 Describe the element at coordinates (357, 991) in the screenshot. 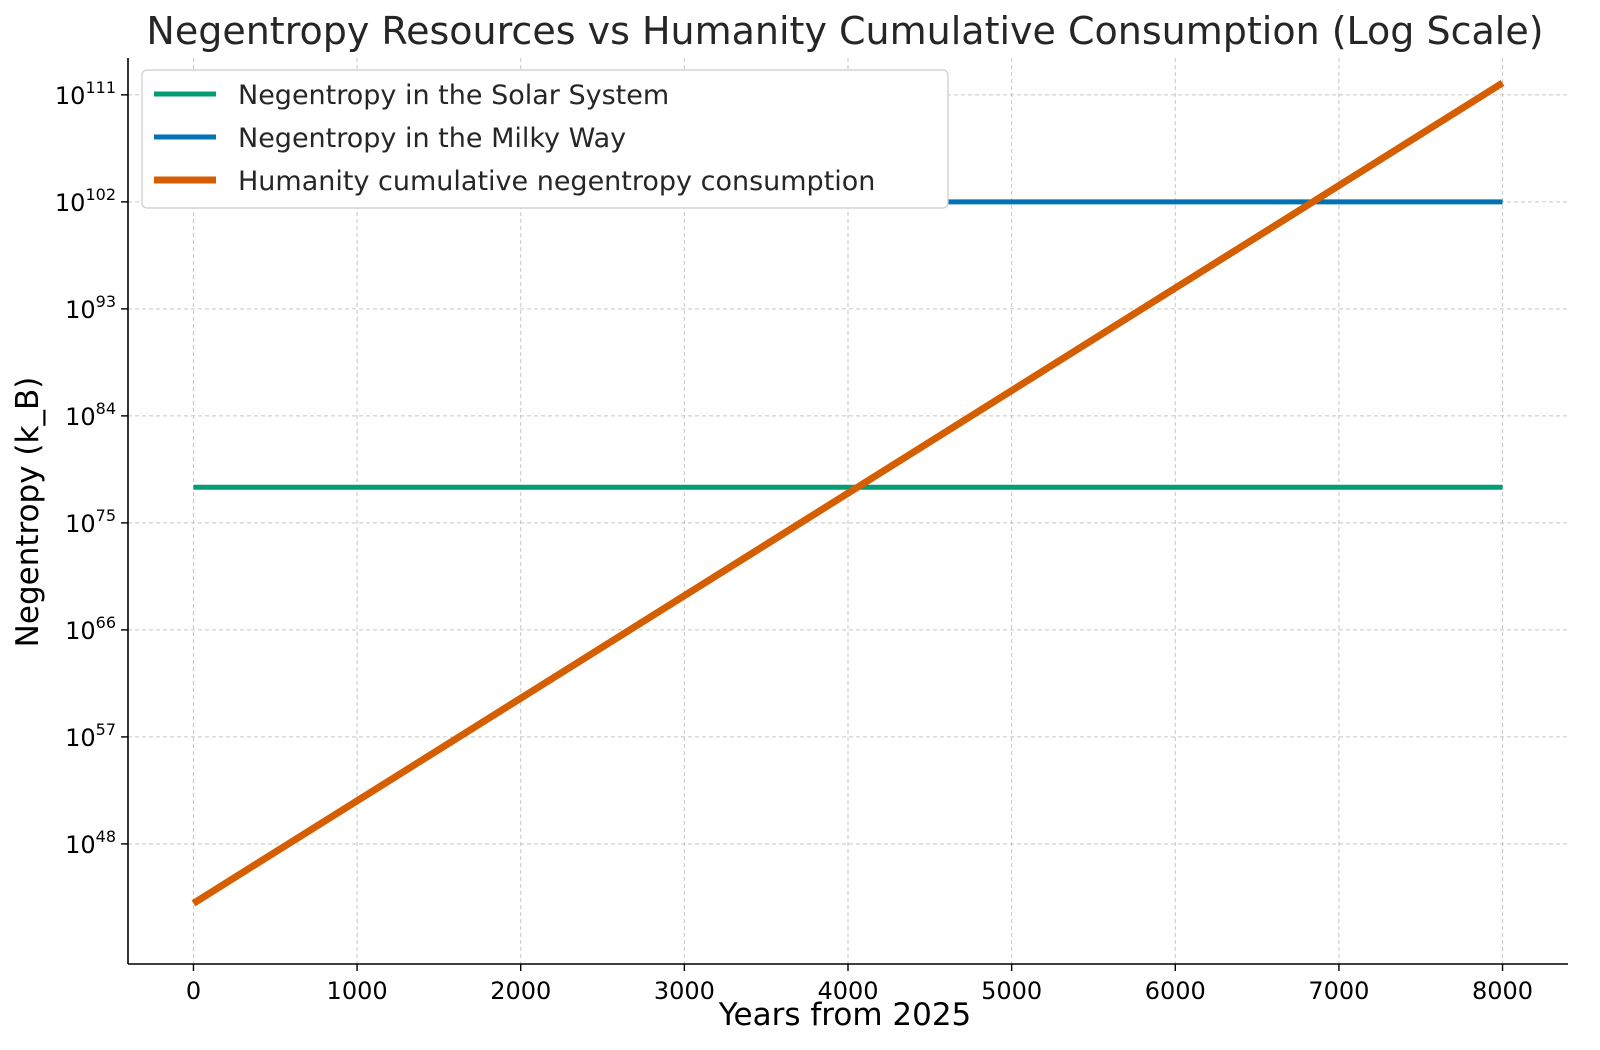

I see `x-tick-label: 1000` at that location.